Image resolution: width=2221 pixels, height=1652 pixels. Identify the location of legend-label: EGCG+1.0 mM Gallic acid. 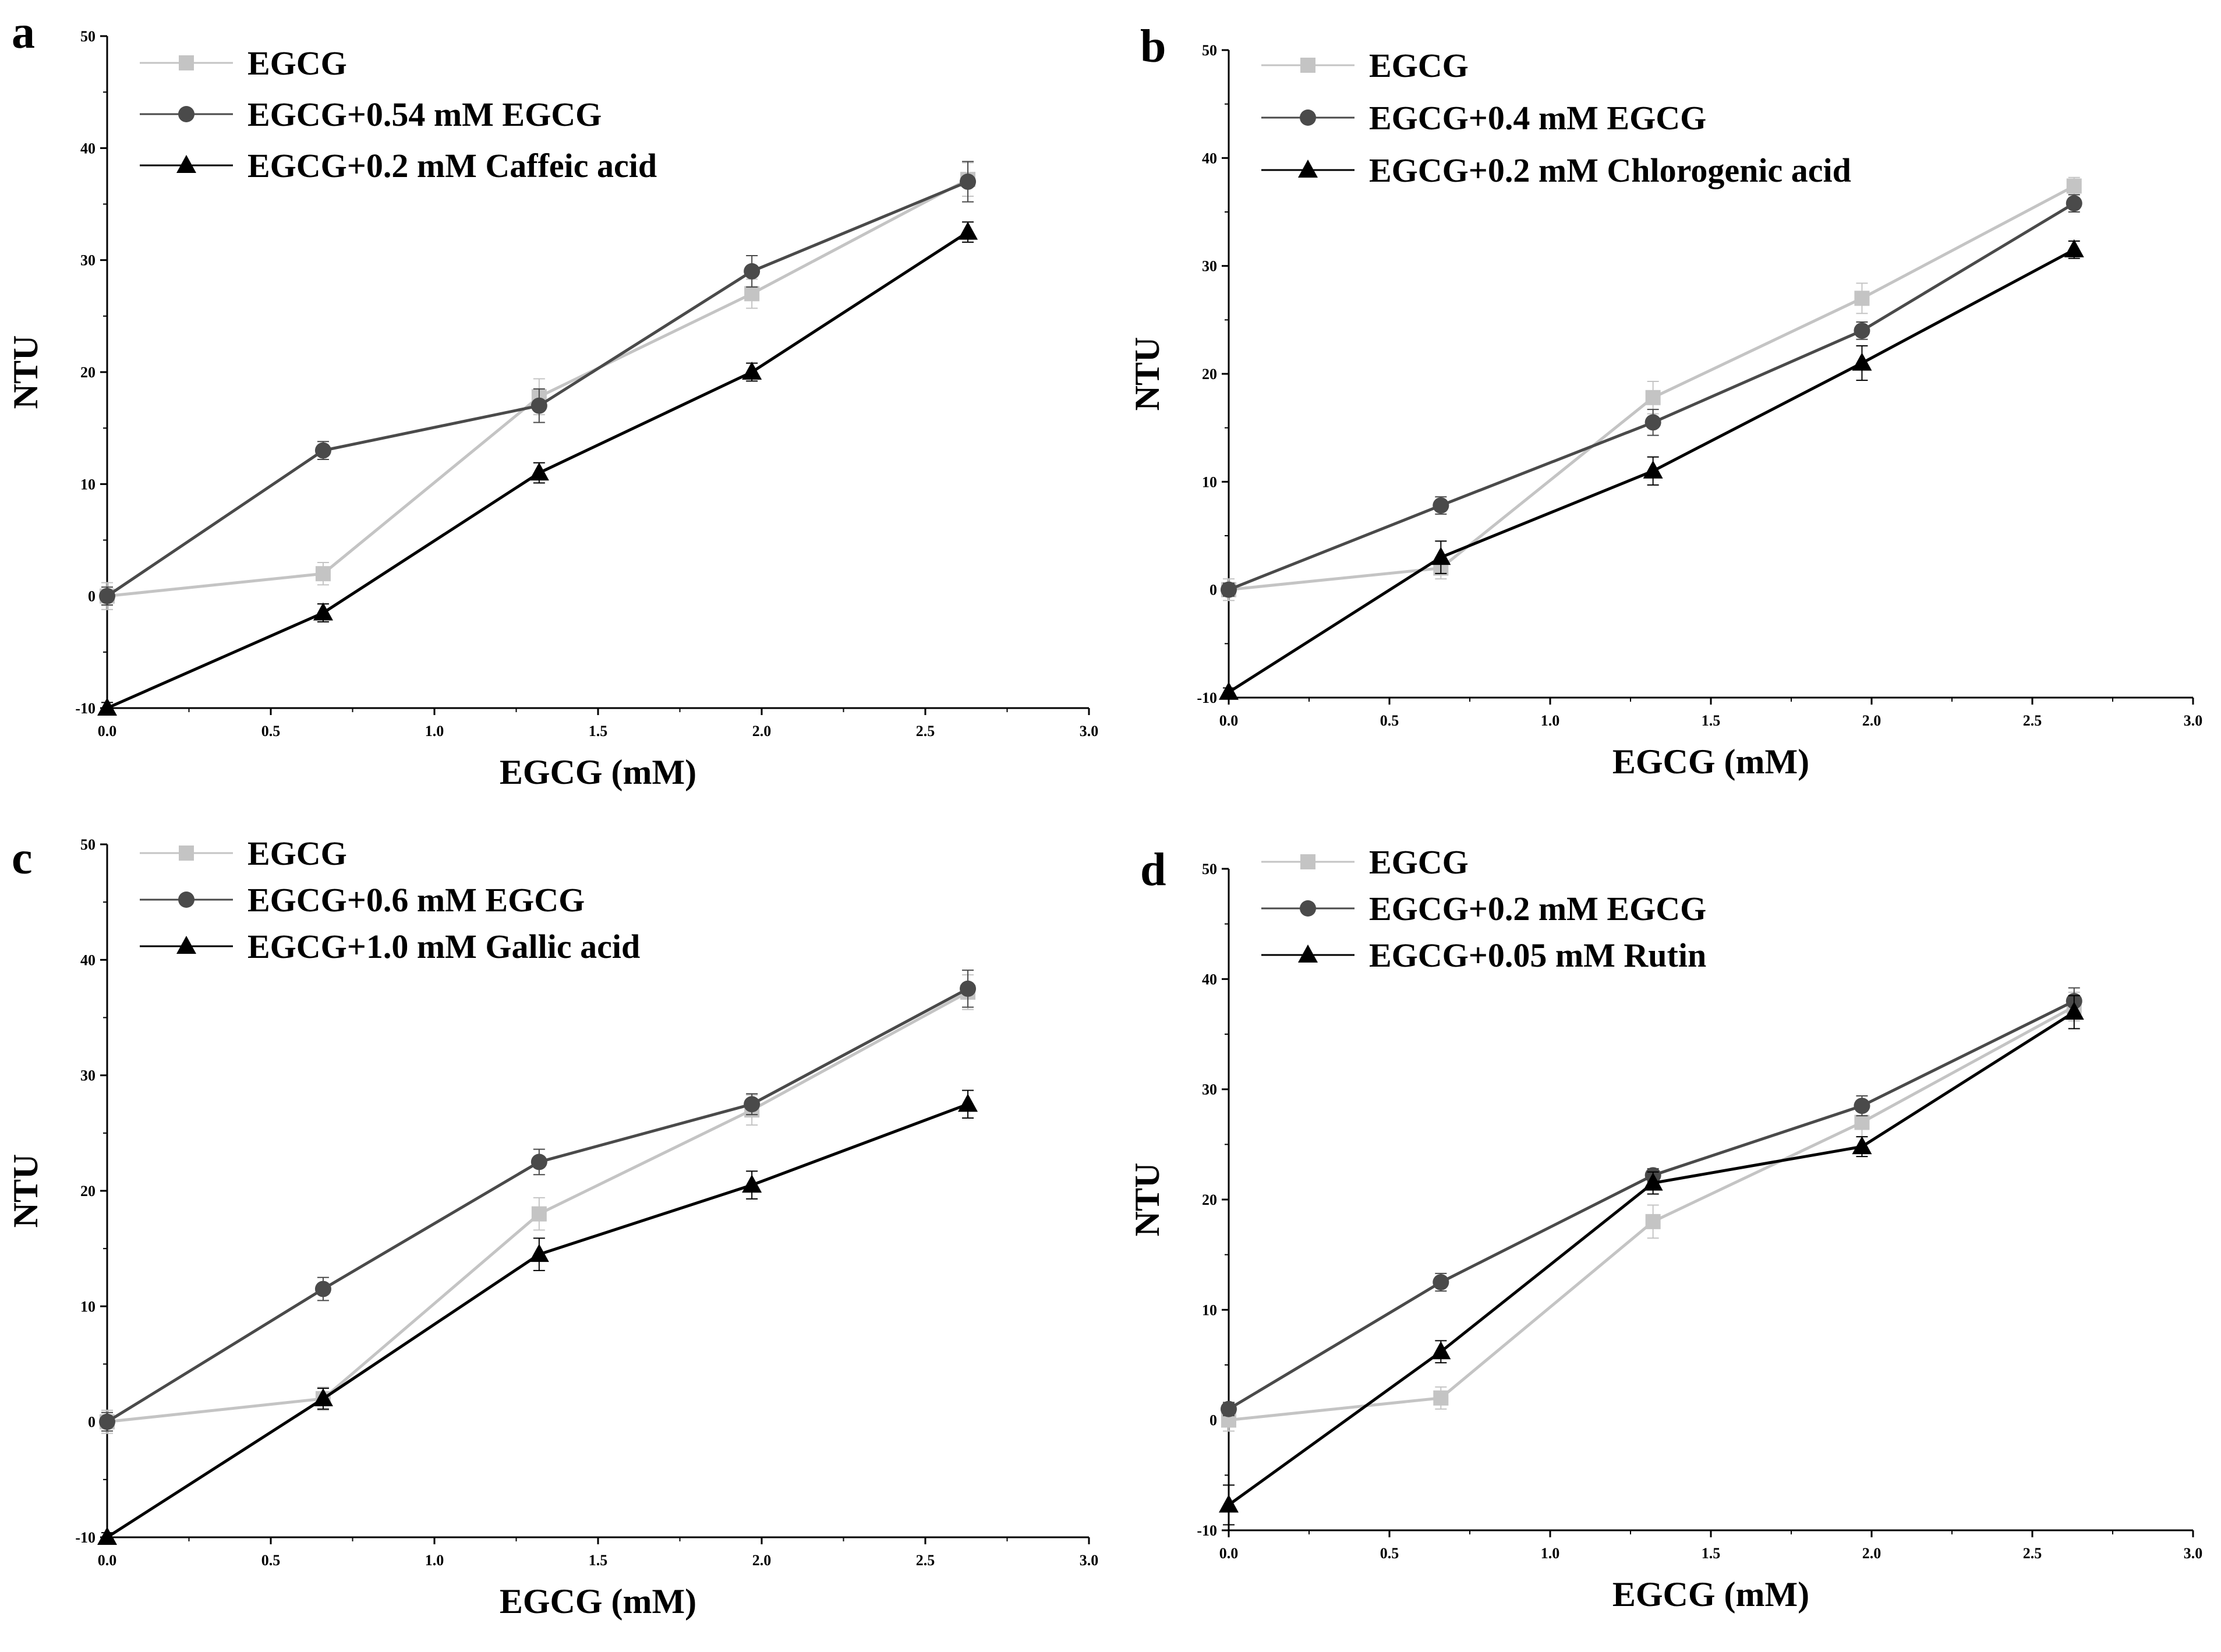
(443, 946).